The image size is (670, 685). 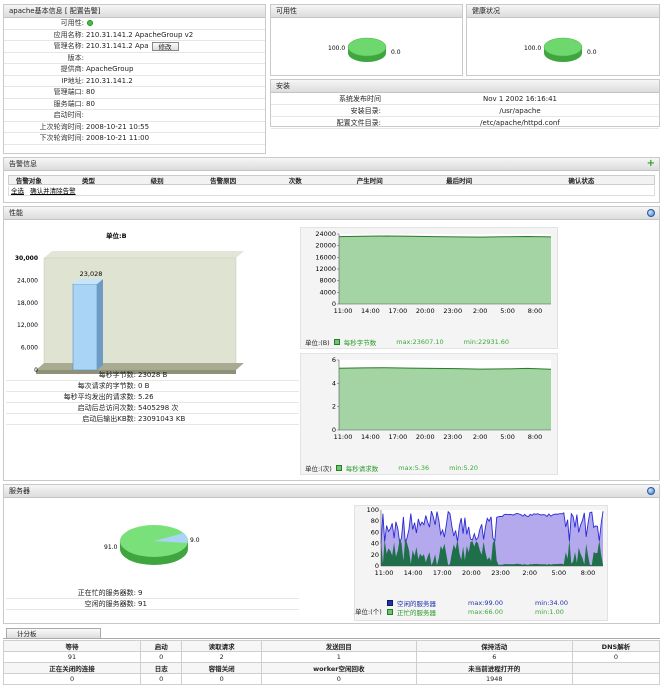 What do you see at coordinates (17, 191) in the screenshot?
I see `select-all-link: 全选` at bounding box center [17, 191].